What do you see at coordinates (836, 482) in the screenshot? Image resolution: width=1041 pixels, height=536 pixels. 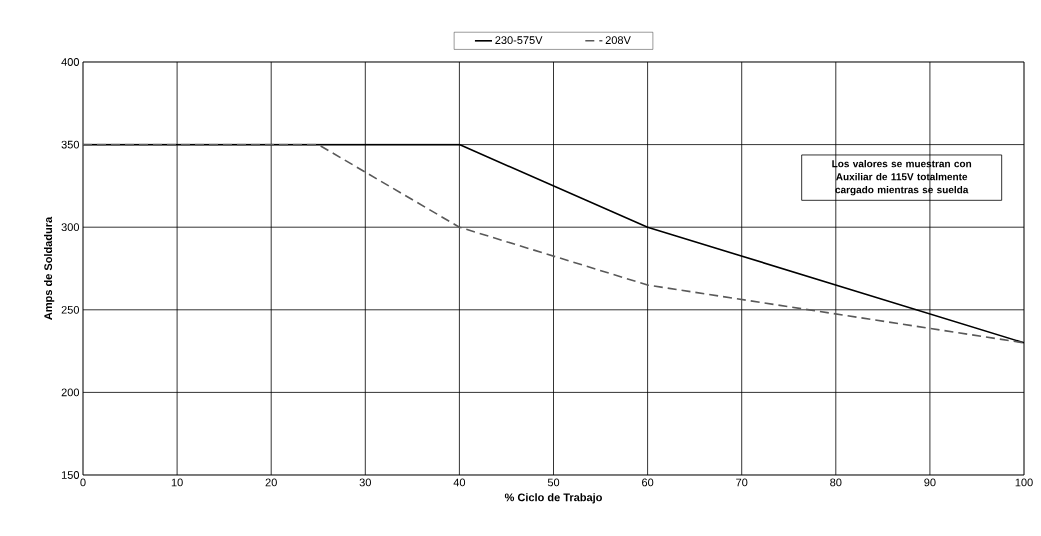 I see `x-tick-label: 80` at bounding box center [836, 482].